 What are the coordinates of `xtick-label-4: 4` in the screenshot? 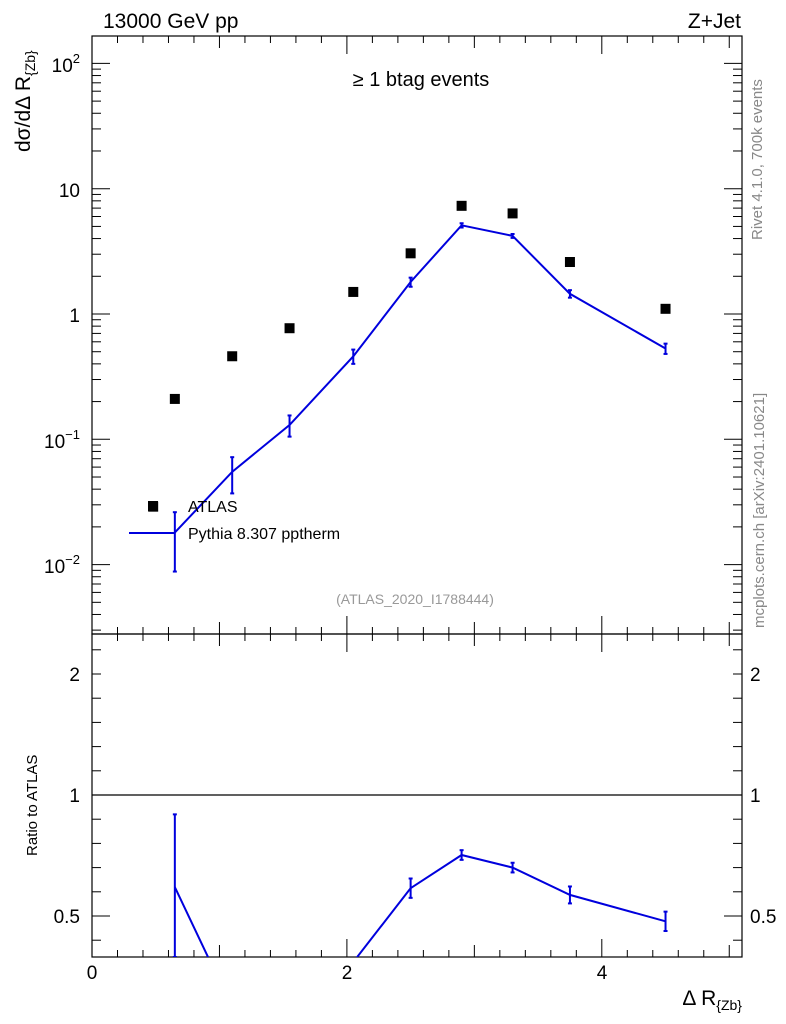 It's located at (602, 973).